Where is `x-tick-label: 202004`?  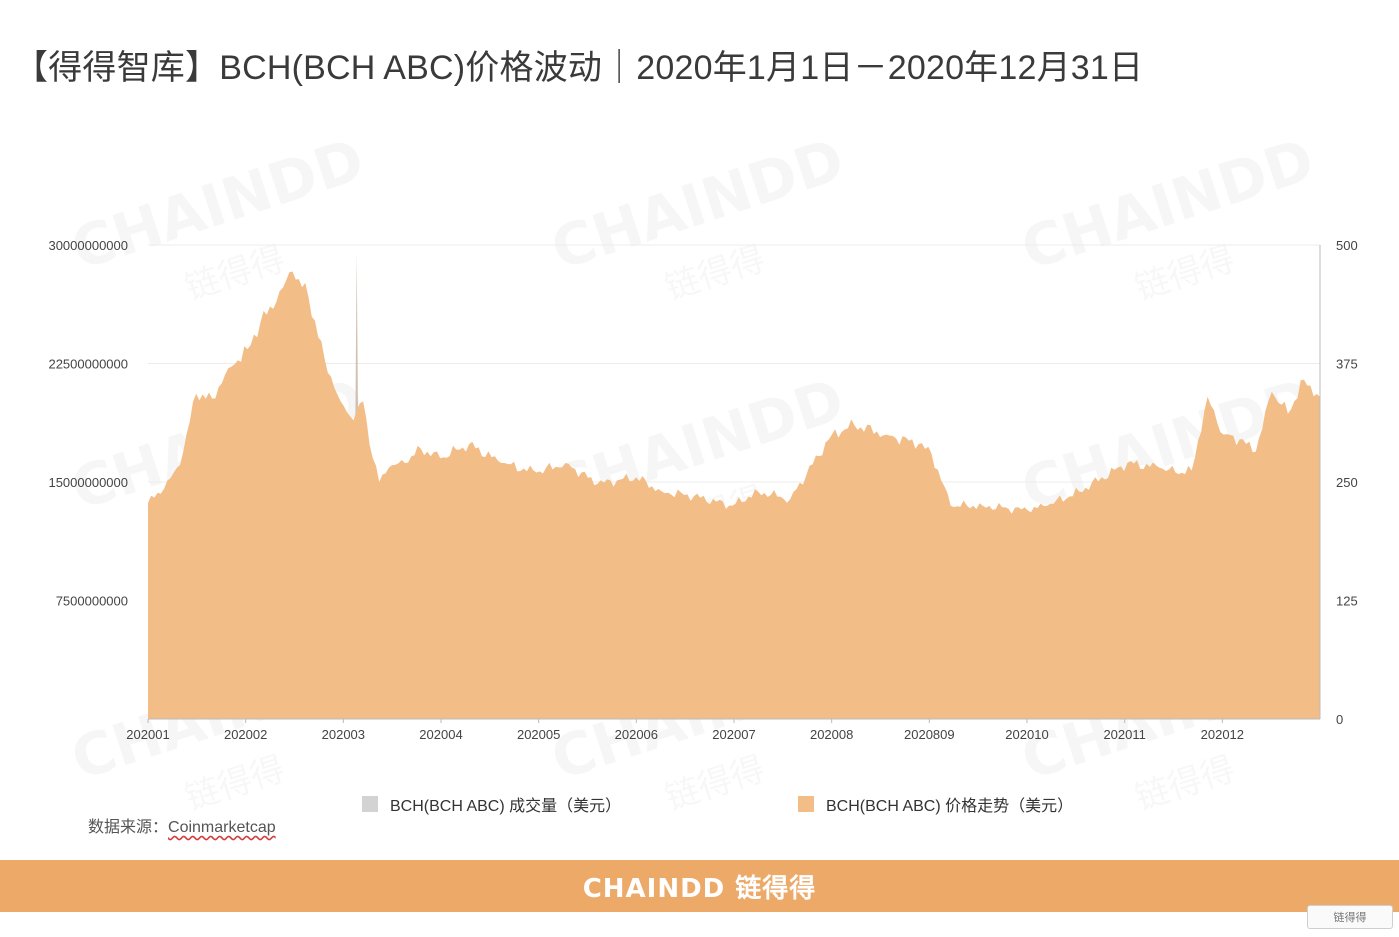
x-tick-label: 202004 is located at coordinates (440, 734).